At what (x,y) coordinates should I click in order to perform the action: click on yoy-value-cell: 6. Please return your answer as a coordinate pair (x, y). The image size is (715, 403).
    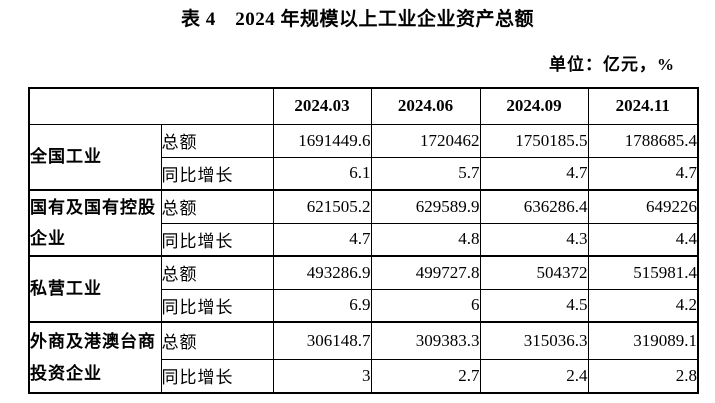
    Looking at the image, I should click on (425, 305).